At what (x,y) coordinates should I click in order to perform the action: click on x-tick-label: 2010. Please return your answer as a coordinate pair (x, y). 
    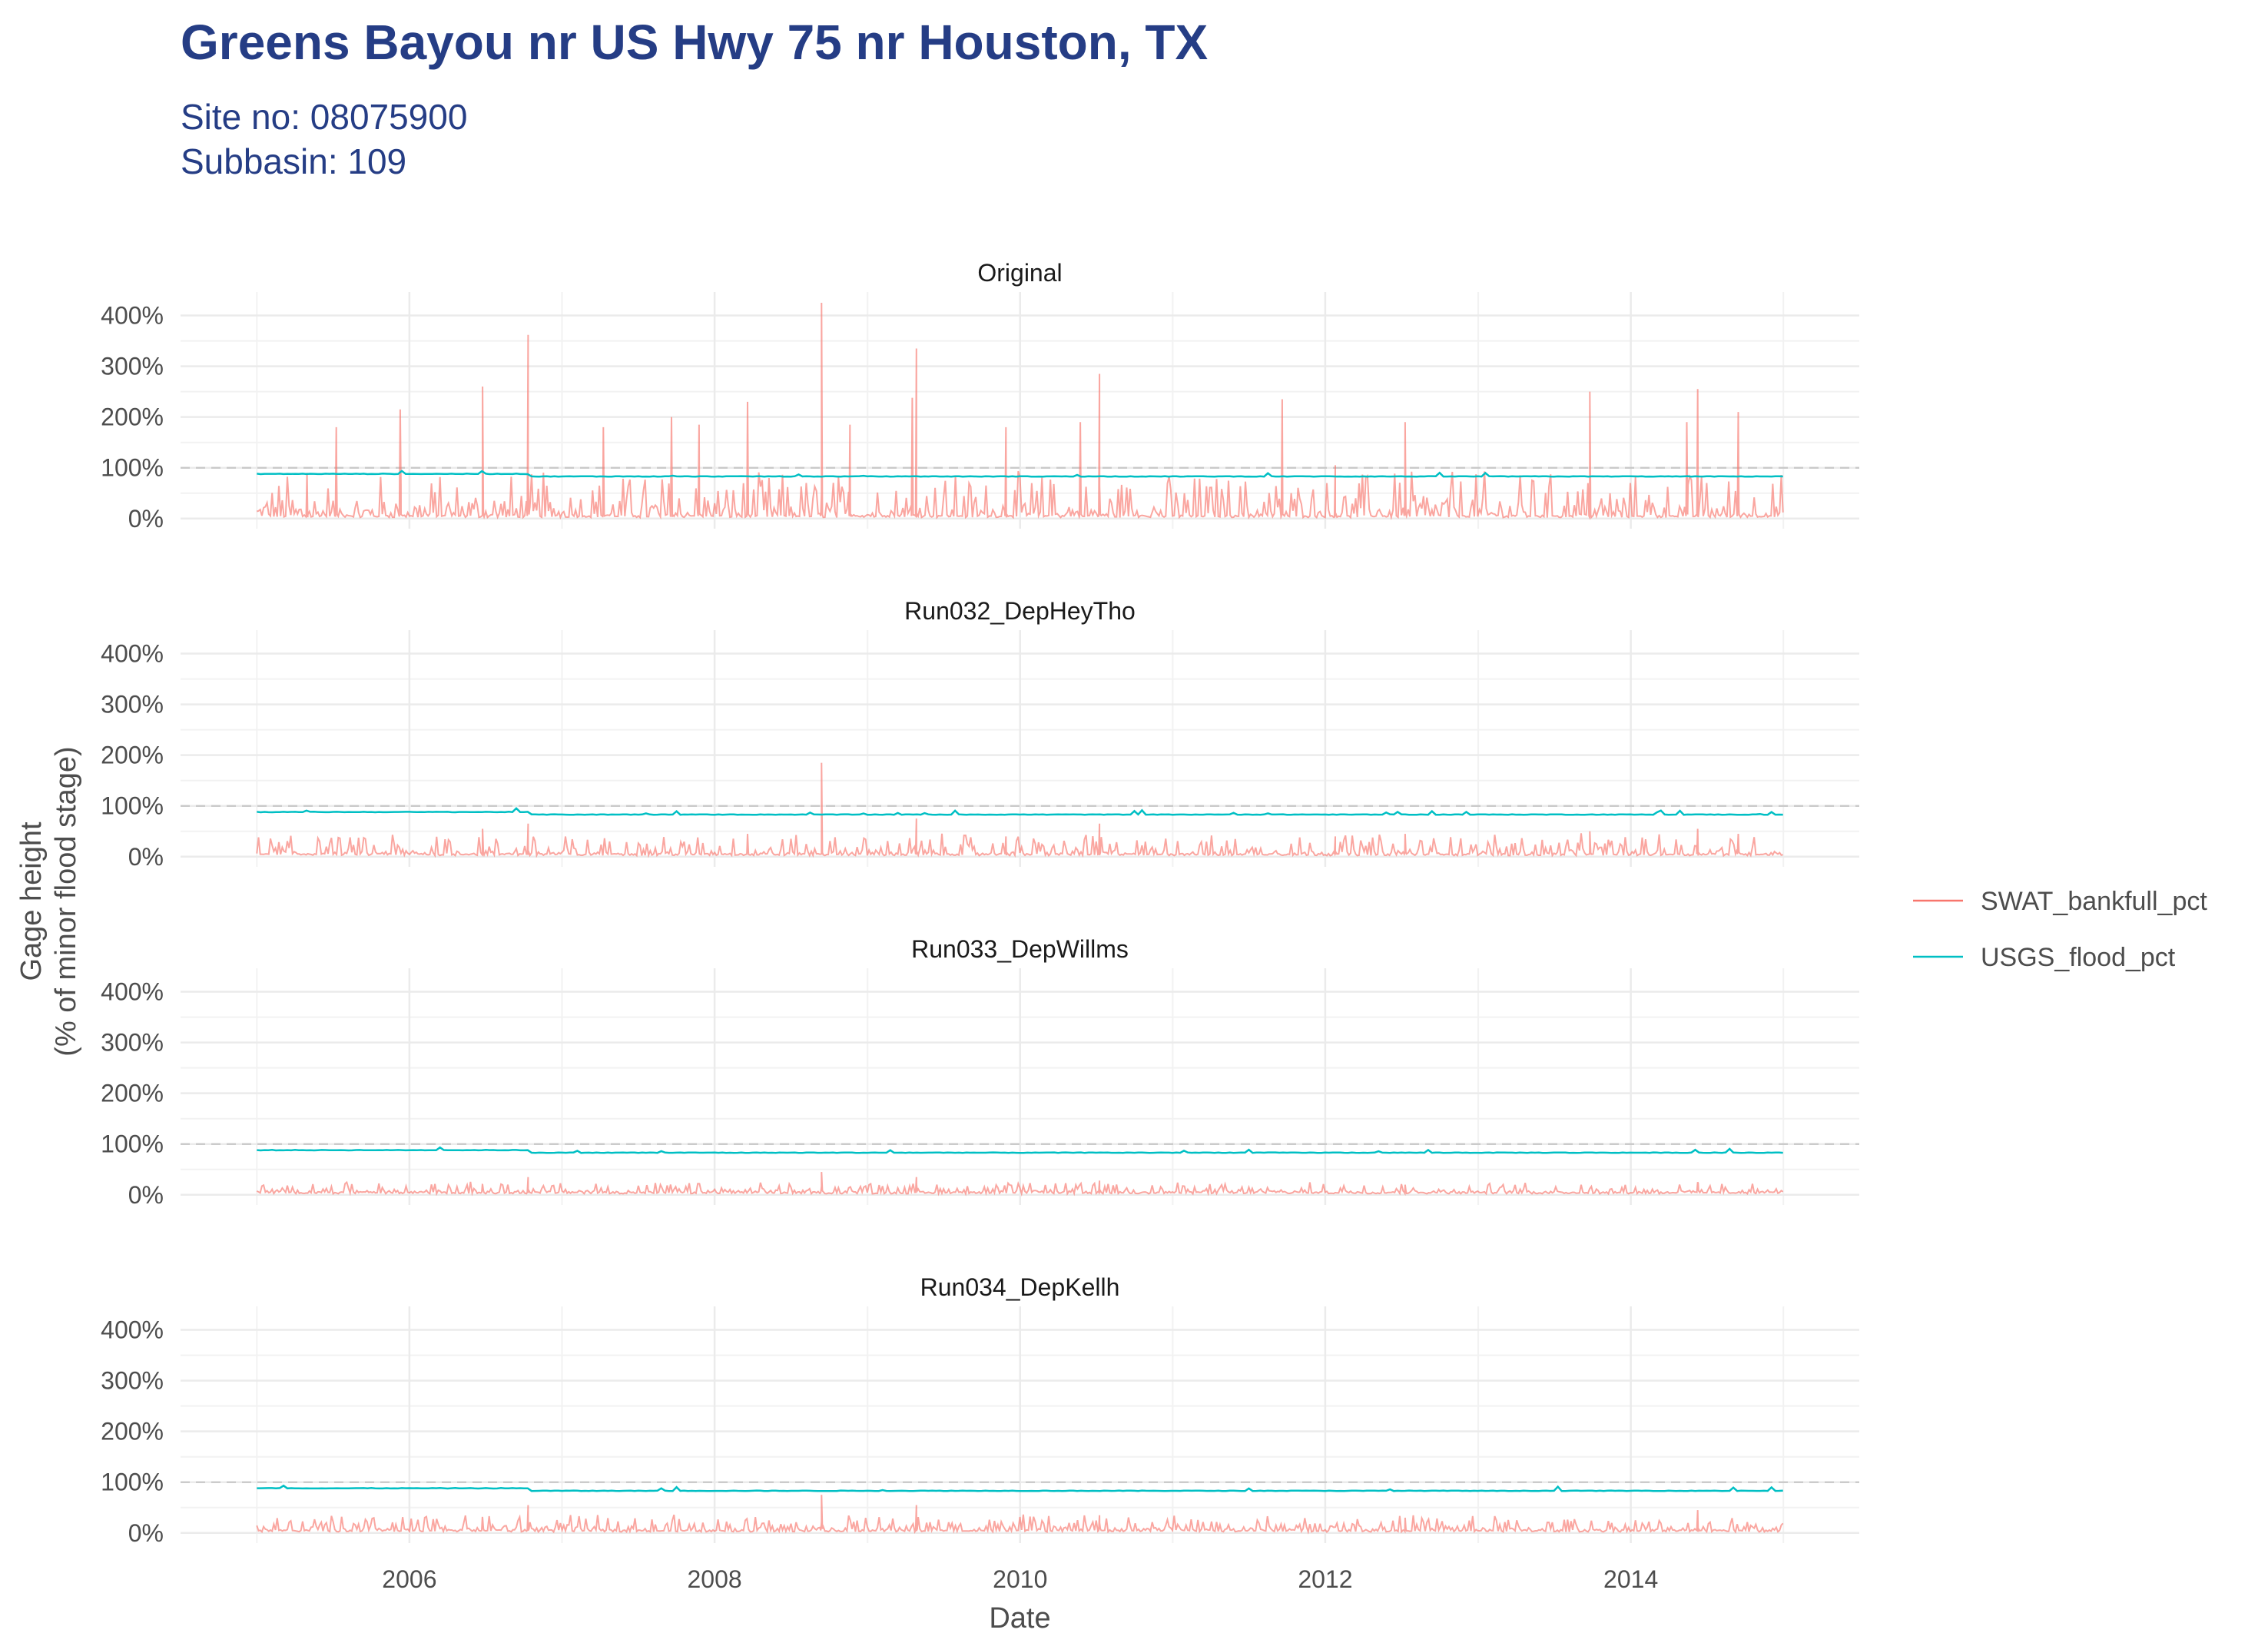
    Looking at the image, I should click on (1020, 1579).